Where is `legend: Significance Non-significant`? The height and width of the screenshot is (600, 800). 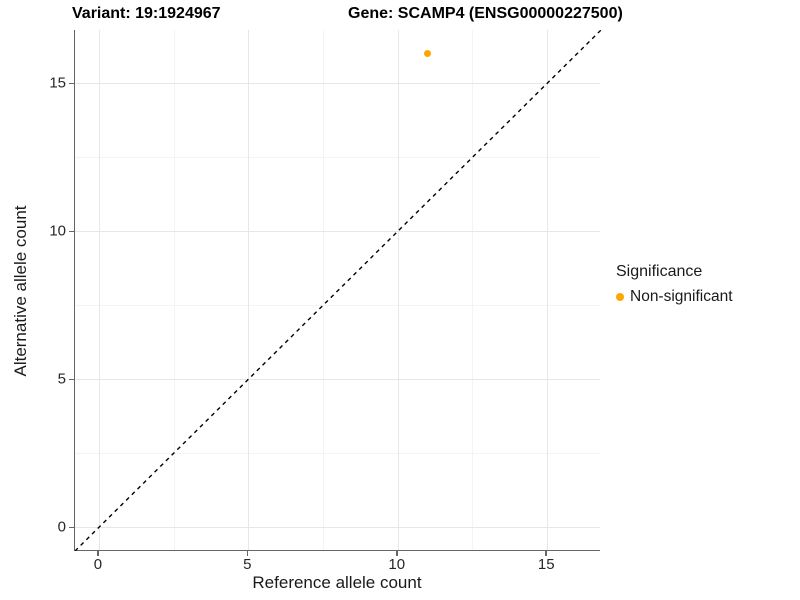 legend: Significance Non-significant is located at coordinates (674, 284).